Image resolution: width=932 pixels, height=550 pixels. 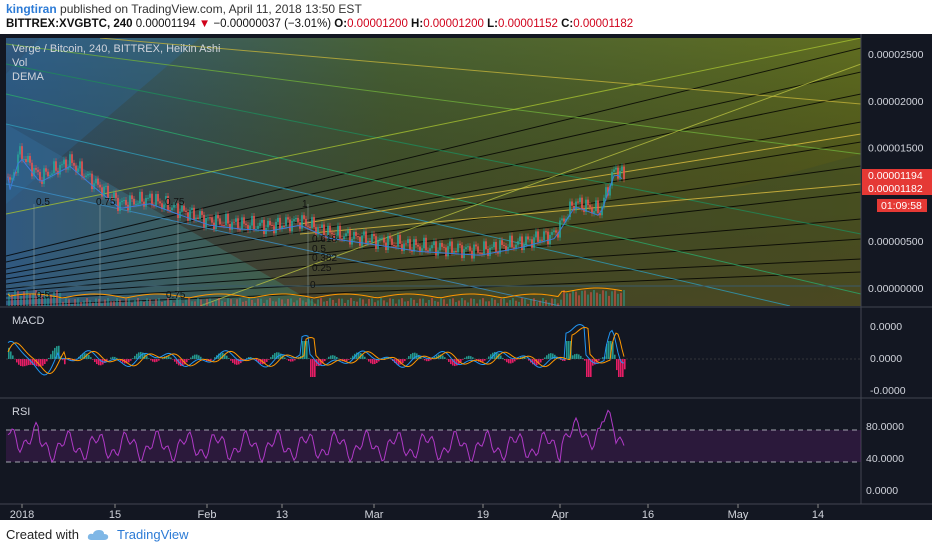 What do you see at coordinates (28, 77) in the screenshot?
I see `dema-legend: DEMA` at bounding box center [28, 77].